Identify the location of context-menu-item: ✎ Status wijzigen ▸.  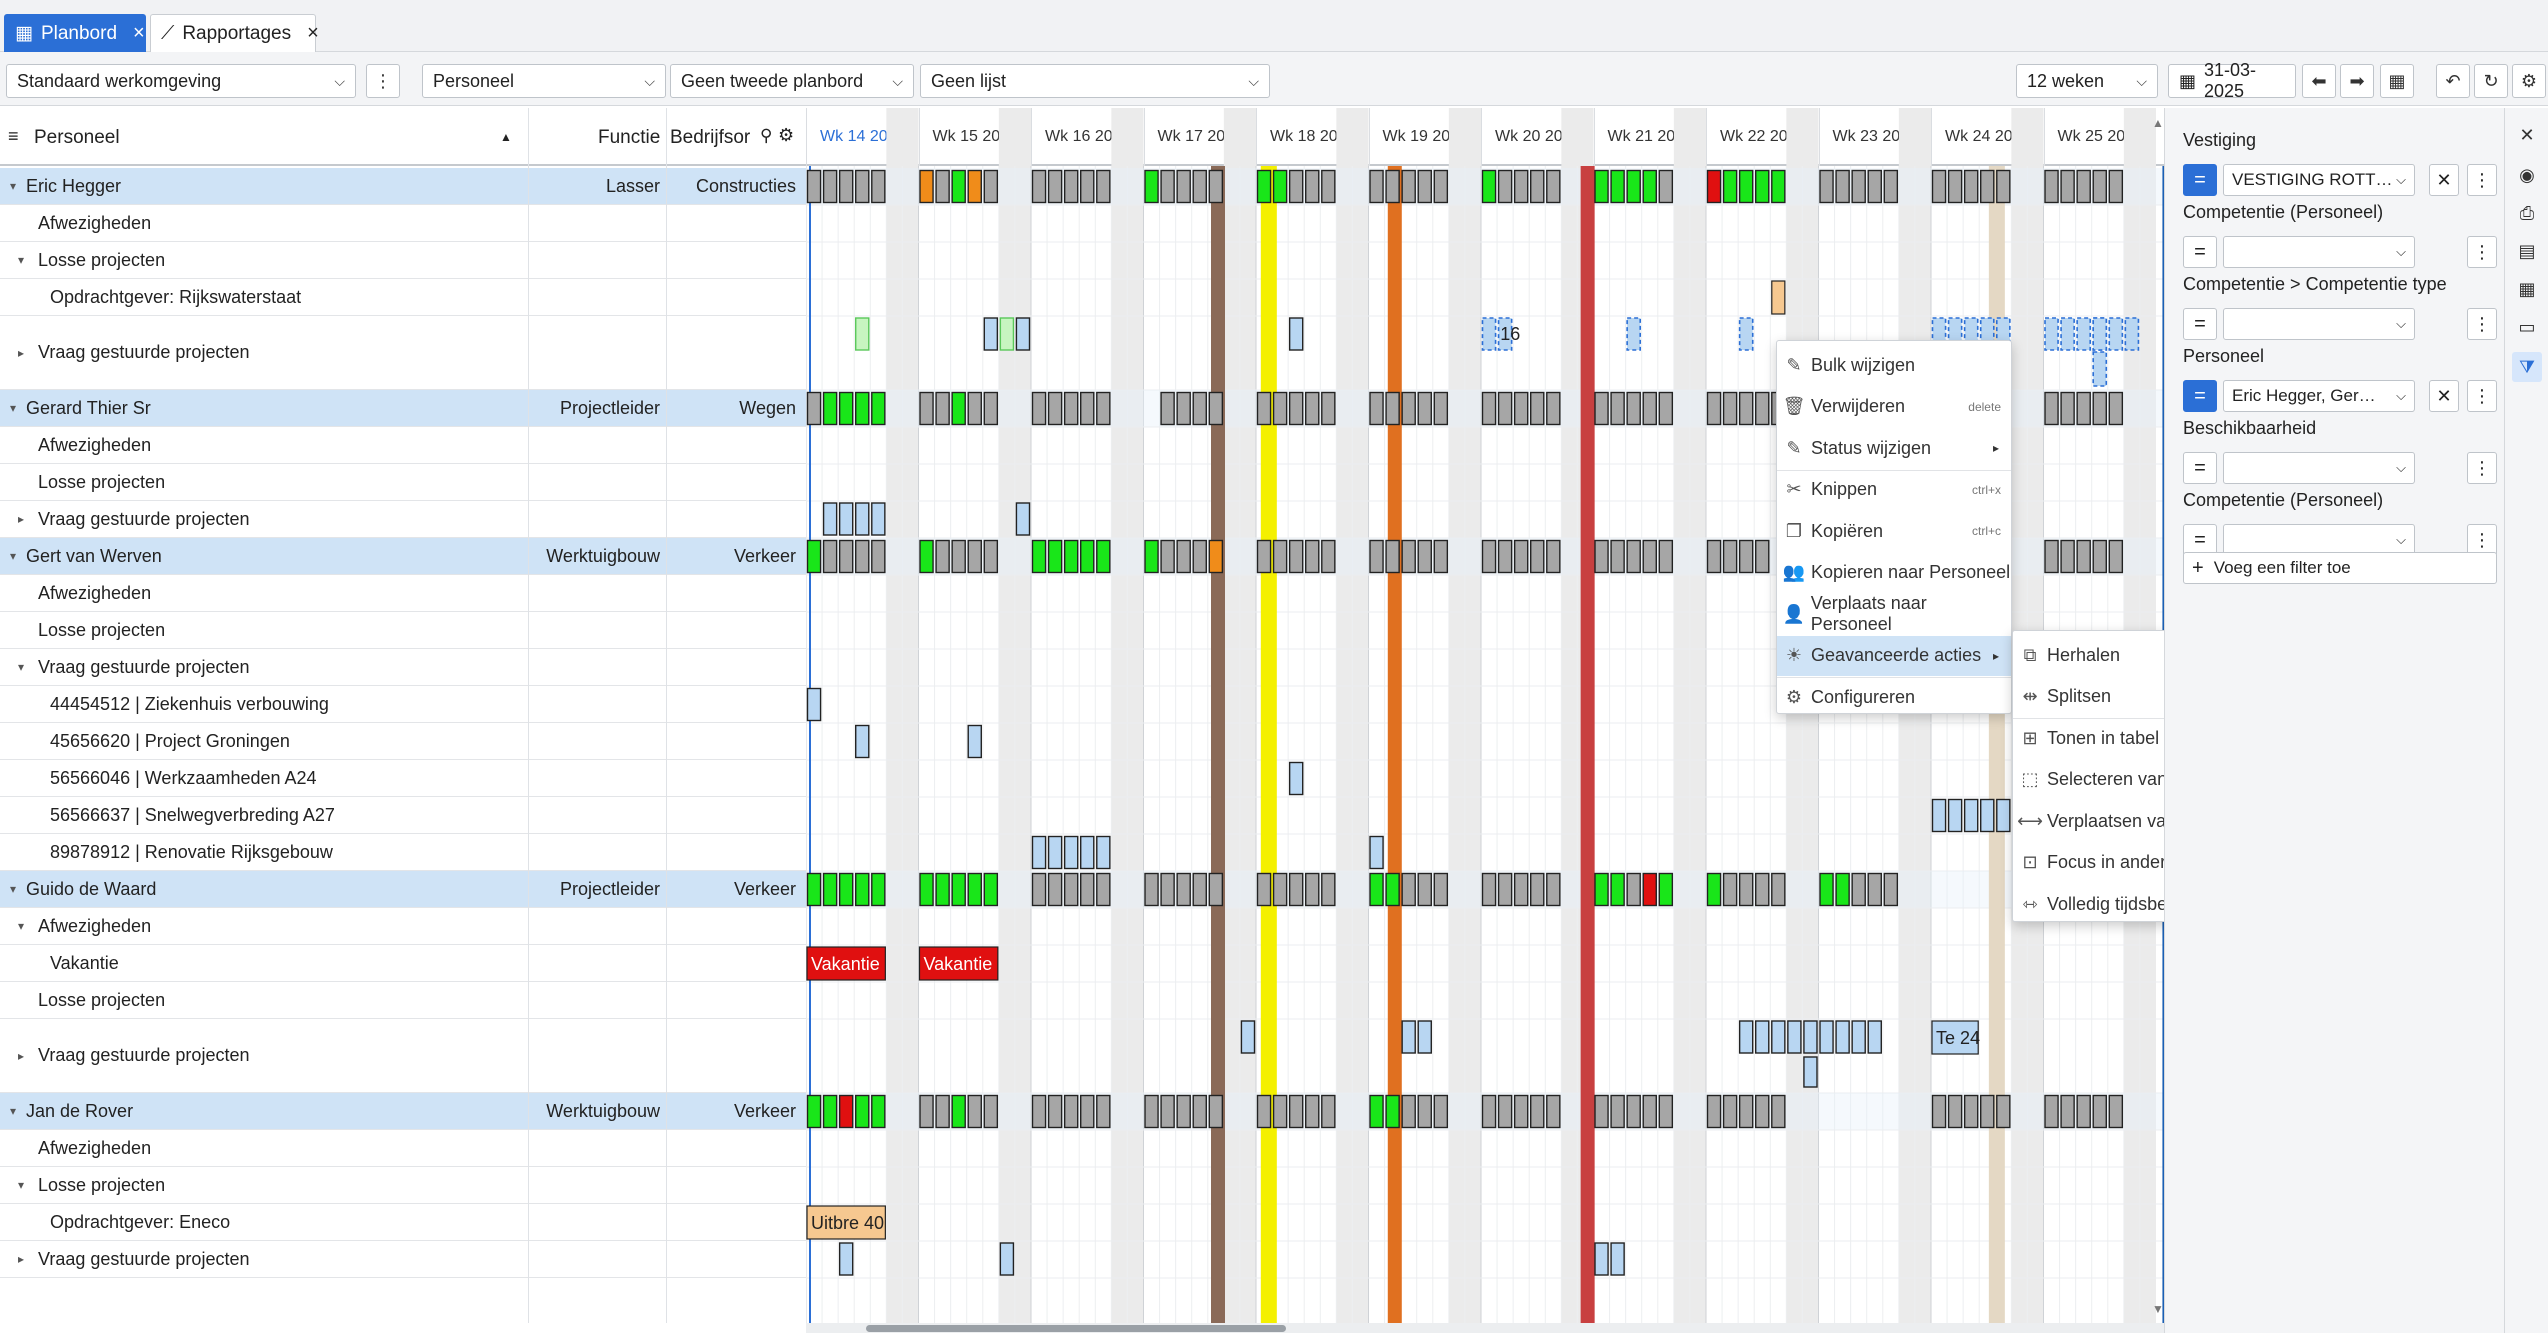
(1894, 448).